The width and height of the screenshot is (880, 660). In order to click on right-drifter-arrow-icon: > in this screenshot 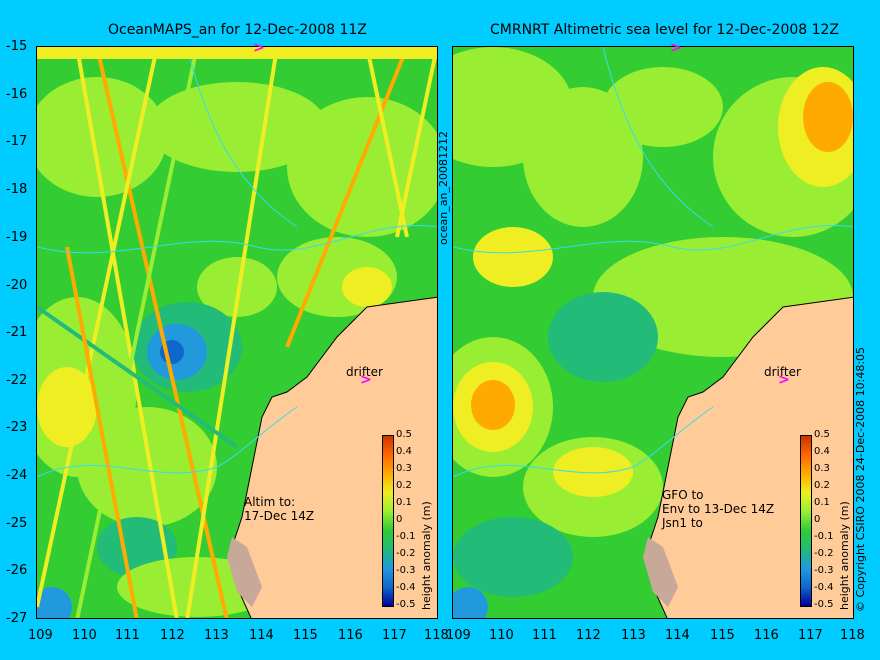, I will do `click(784, 380)`.